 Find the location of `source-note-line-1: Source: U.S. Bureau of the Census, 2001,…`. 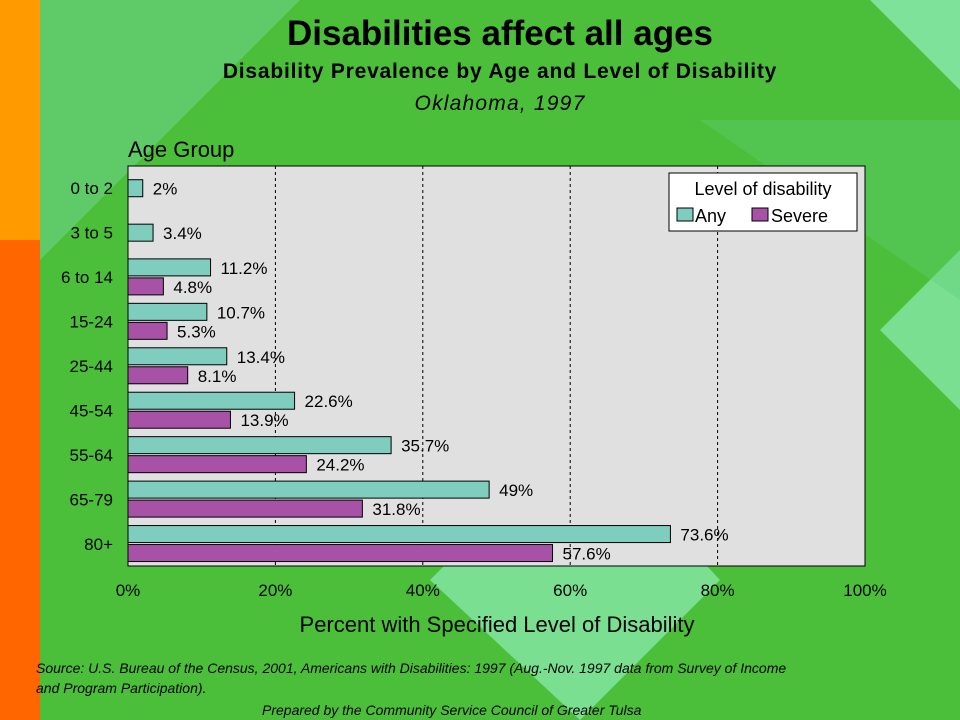

source-note-line-1: Source: U.S. Bureau of the Census, 2001,… is located at coordinates (411, 668).